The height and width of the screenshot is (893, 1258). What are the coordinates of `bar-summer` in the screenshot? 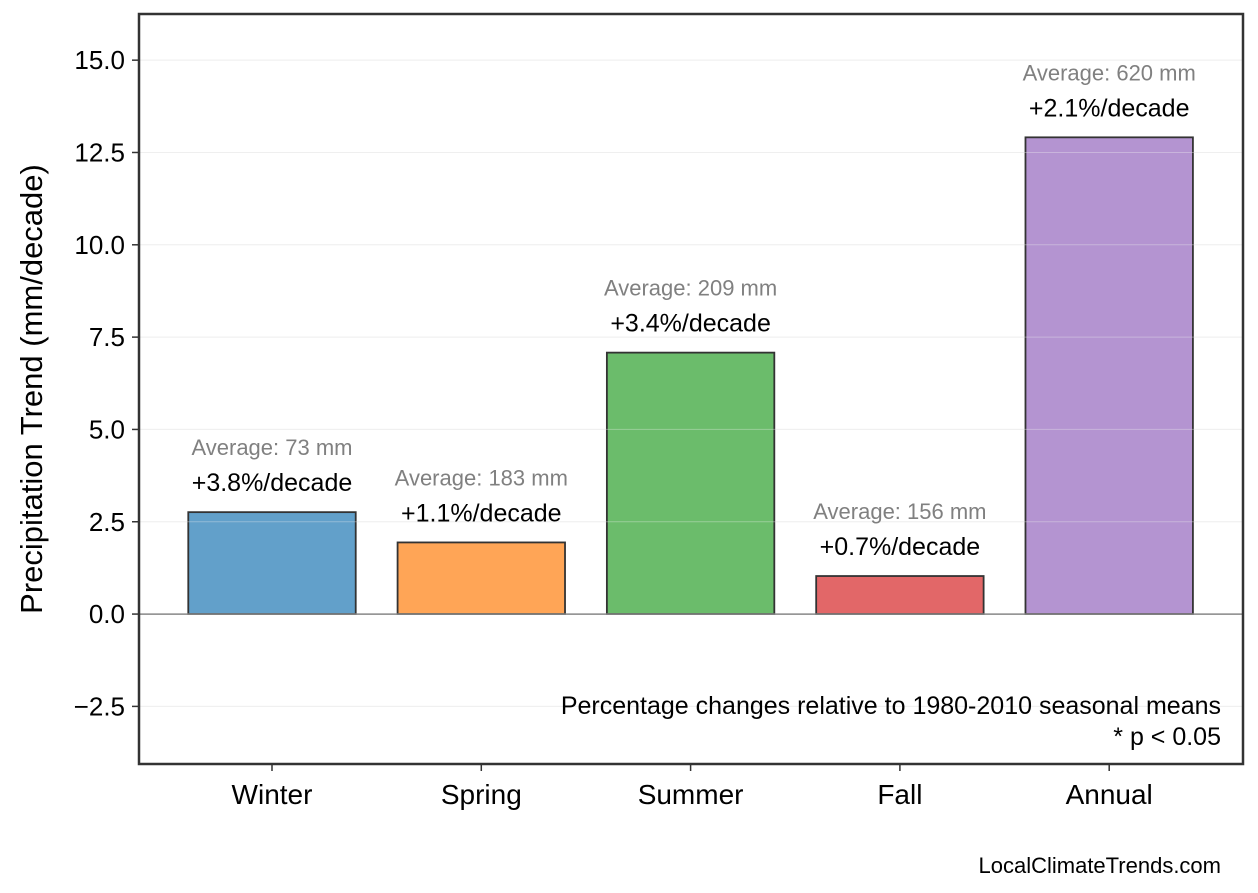 It's located at (690, 483).